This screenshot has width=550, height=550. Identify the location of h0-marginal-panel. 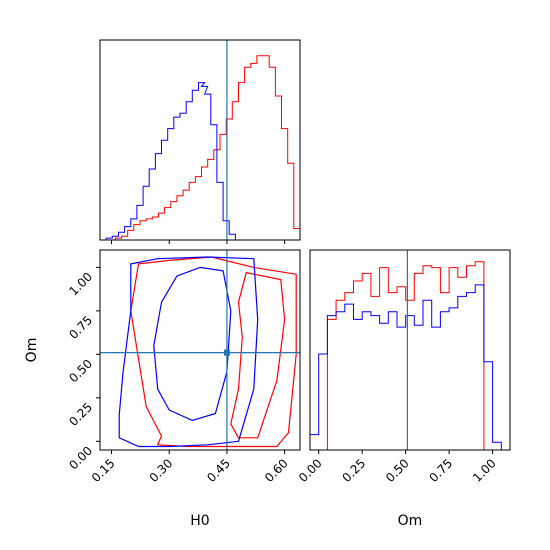
(200, 141).